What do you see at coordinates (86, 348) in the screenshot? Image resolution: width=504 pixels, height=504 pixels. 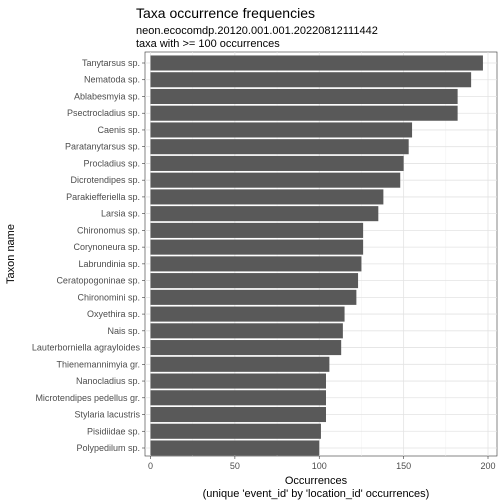 I see `y-tick-label: Lauterborniella agrayloides` at bounding box center [86, 348].